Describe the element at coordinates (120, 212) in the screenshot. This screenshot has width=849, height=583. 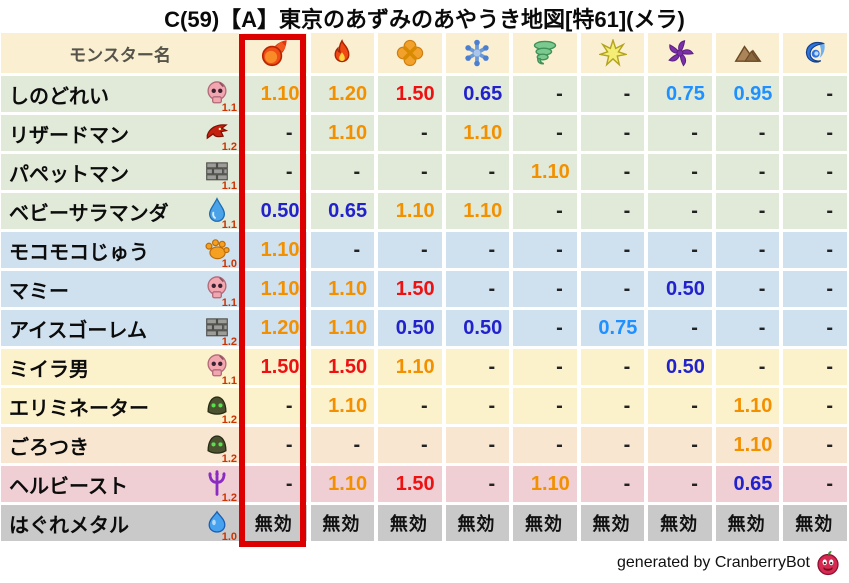
I see `monster-name-cell: ベビーサラマンダ 1.1` at that location.